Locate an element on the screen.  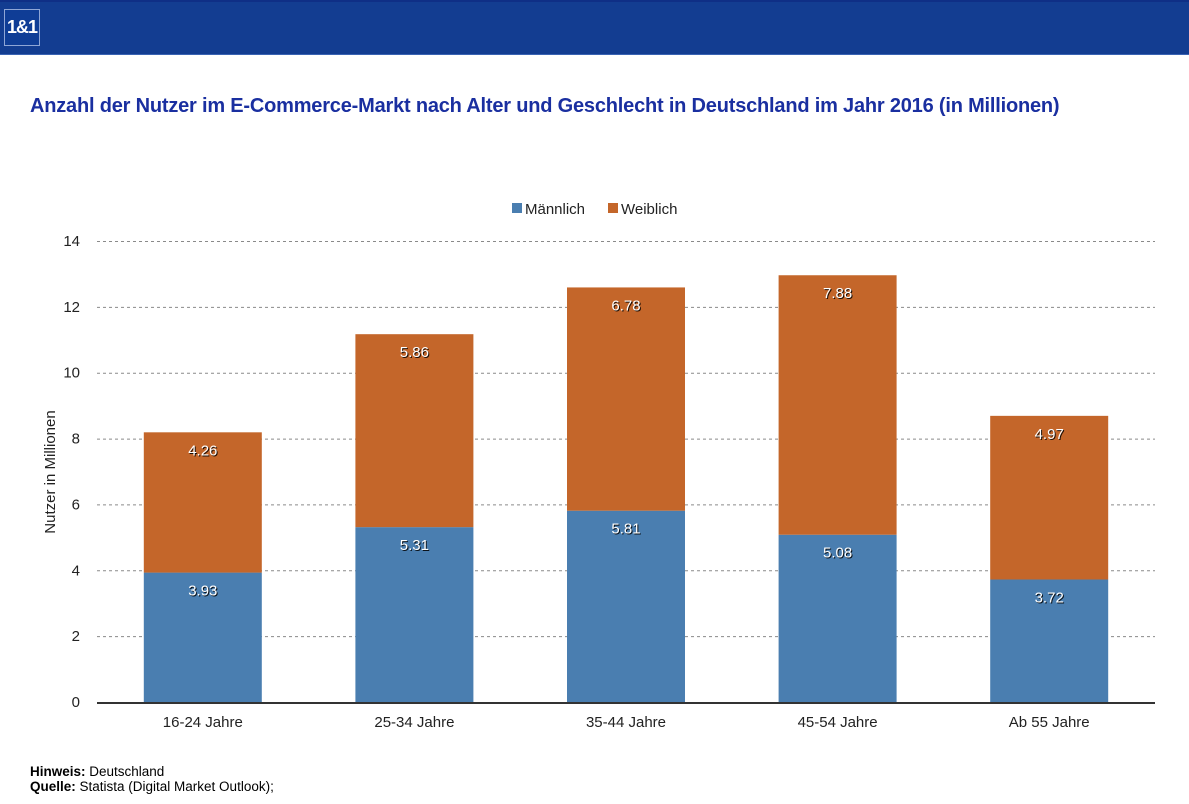
data-label-shadow: 3.93 is located at coordinates (203, 592).